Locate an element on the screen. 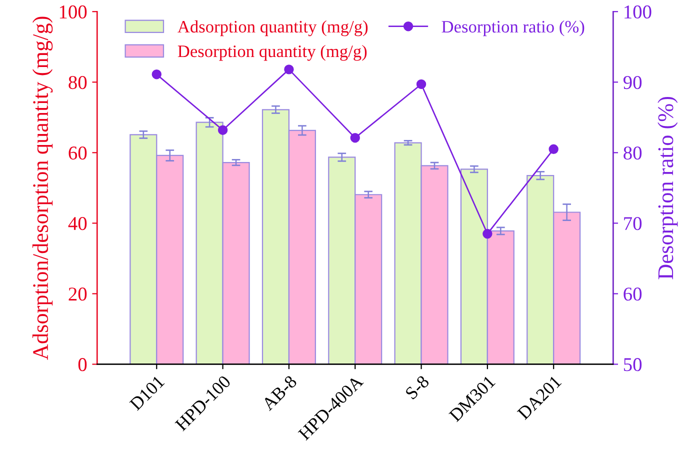 This screenshot has height=464, width=679. legend-label: Desorption quantity (mg/g) is located at coordinates (272, 52).